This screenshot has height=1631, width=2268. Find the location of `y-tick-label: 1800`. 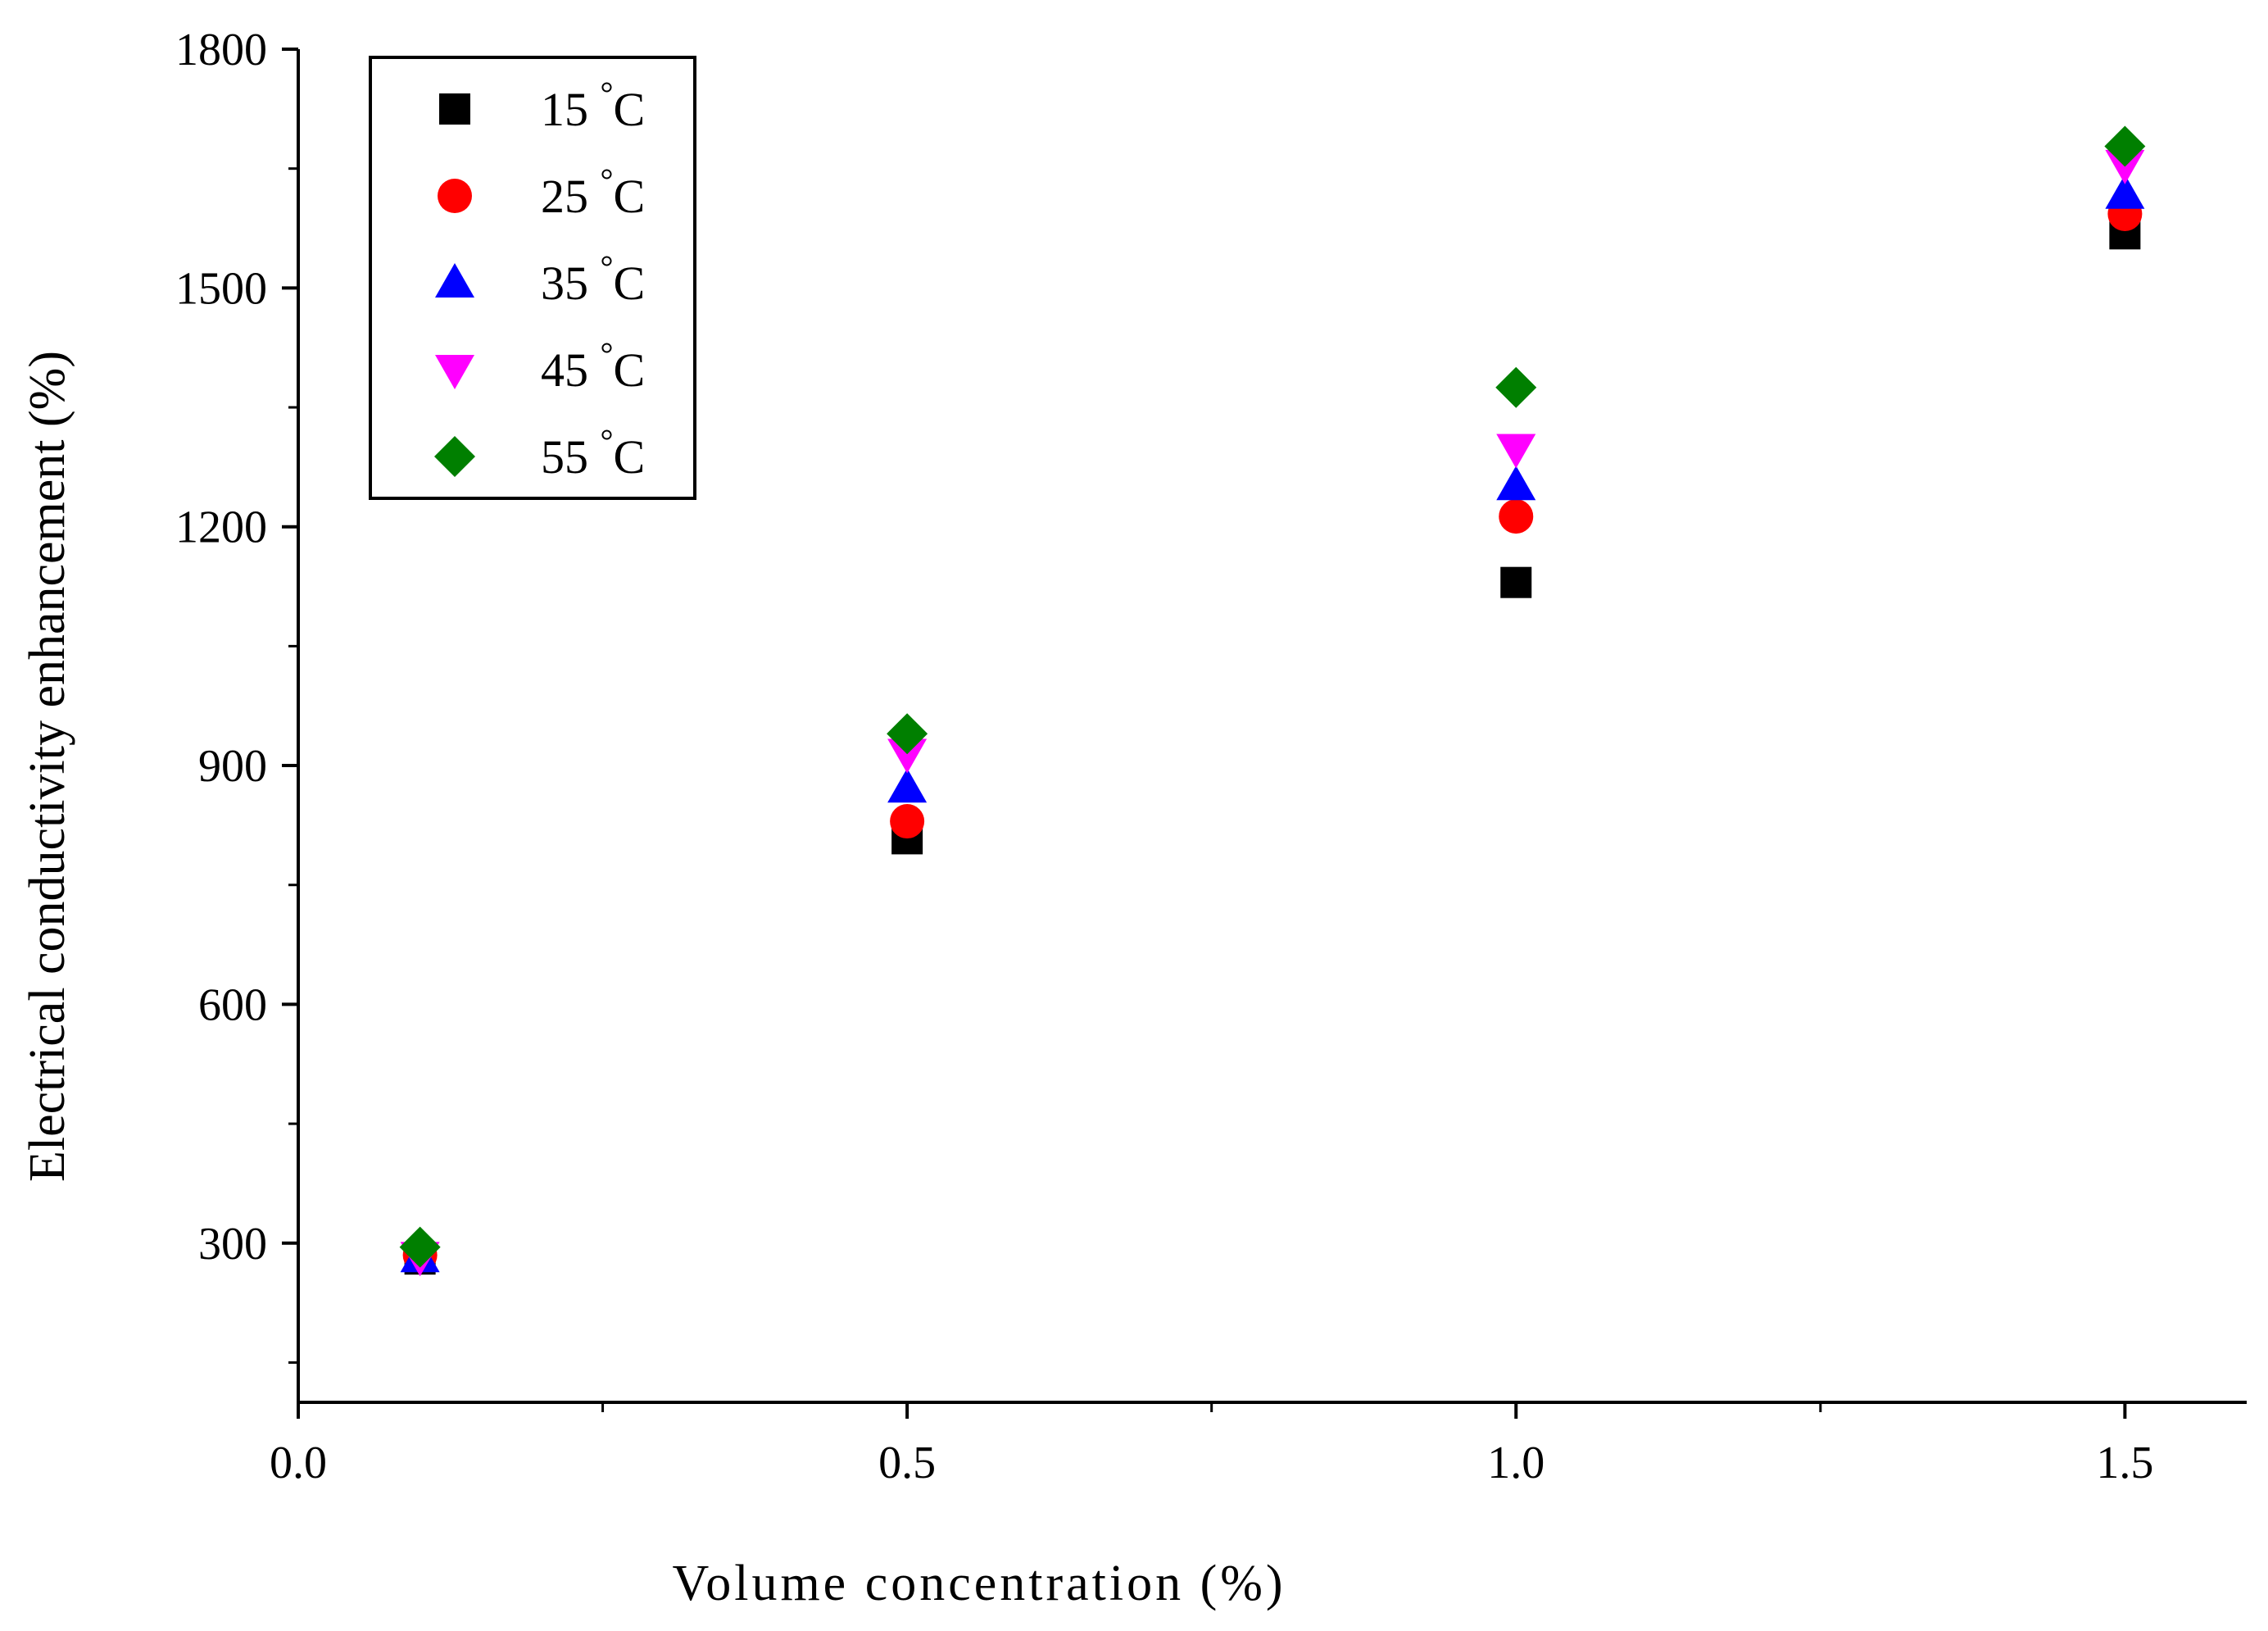

y-tick-label: 1800 is located at coordinates (221, 50).